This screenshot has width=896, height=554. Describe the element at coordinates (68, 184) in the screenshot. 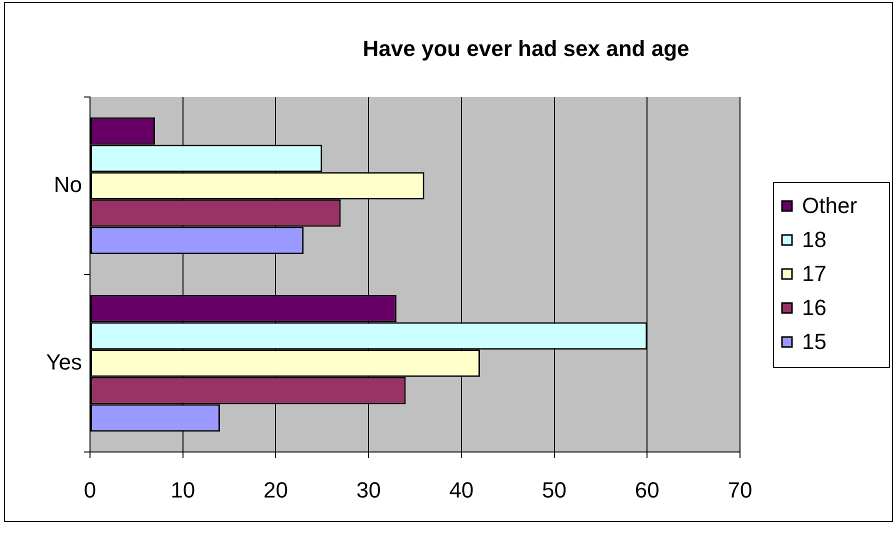

I see `y-tick-label: No` at that location.